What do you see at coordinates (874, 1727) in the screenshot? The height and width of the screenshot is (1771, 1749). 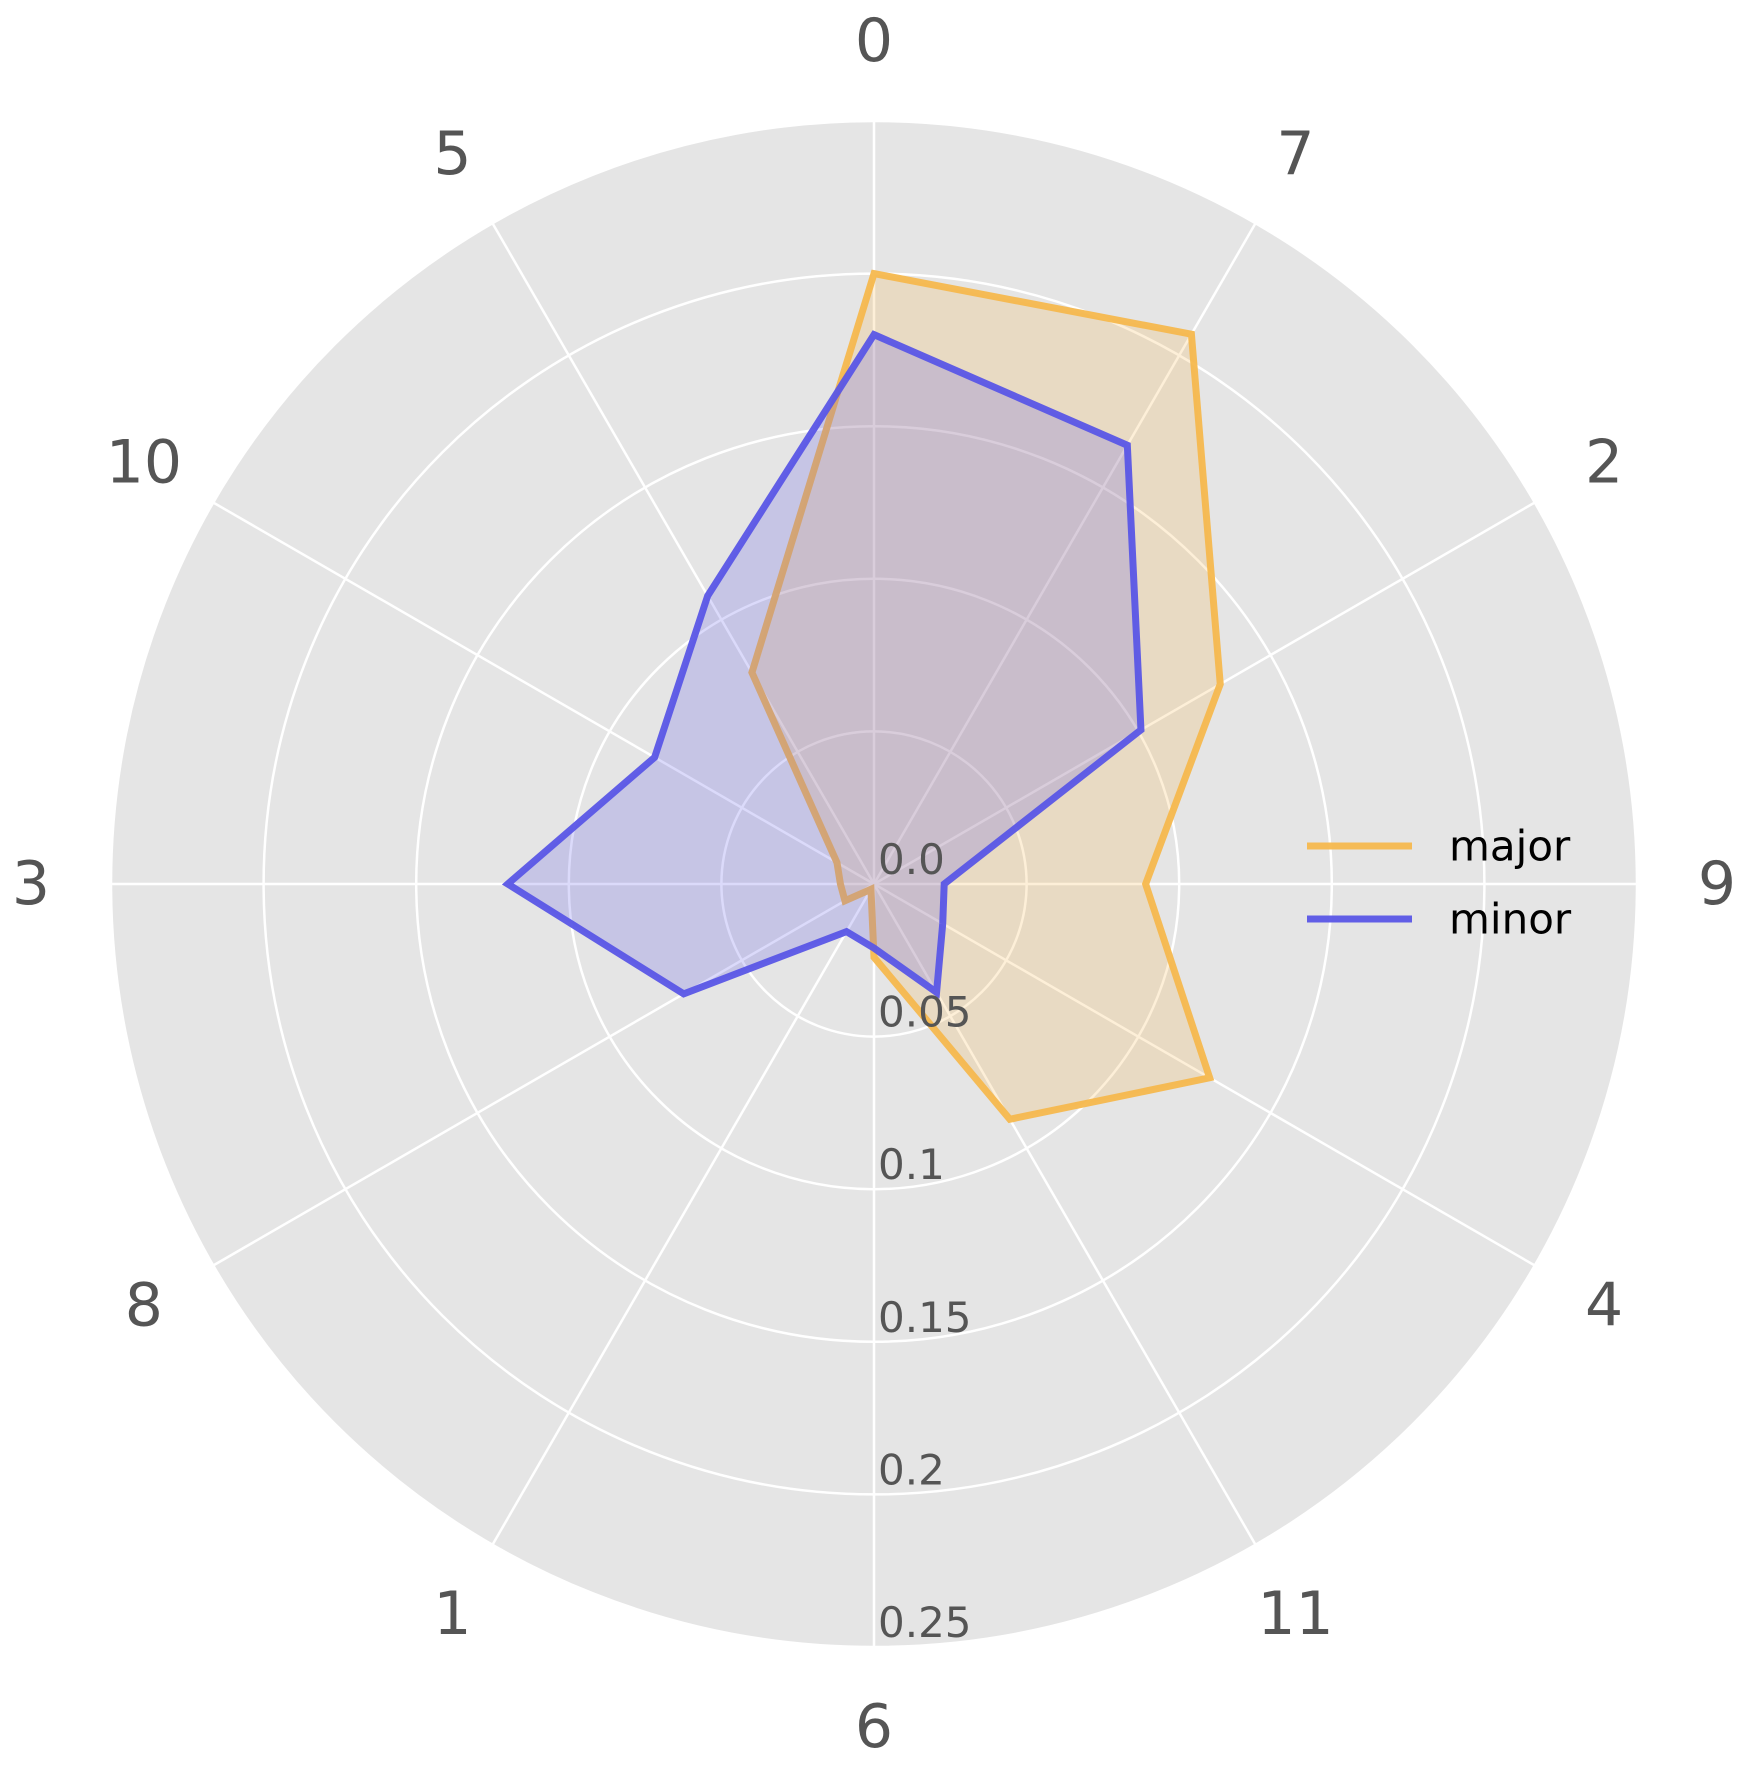 I see `category-label: 6` at bounding box center [874, 1727].